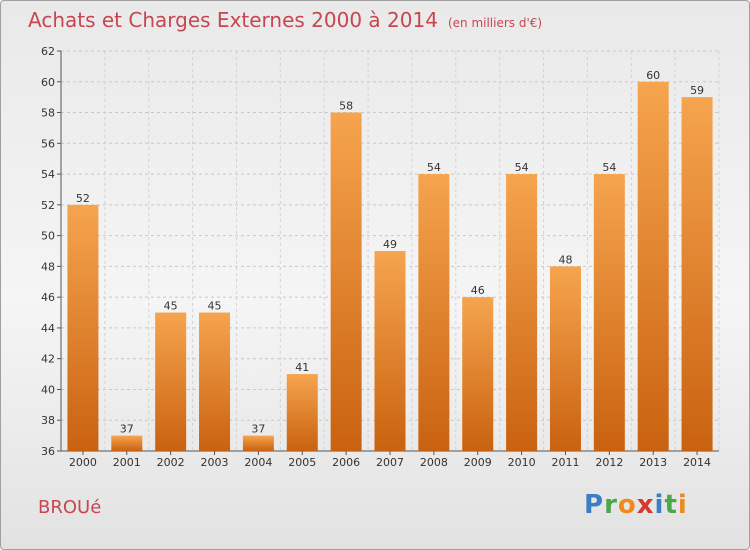 This screenshot has height=550, width=750. What do you see at coordinates (478, 290) in the screenshot?
I see `data-label: 46` at bounding box center [478, 290].